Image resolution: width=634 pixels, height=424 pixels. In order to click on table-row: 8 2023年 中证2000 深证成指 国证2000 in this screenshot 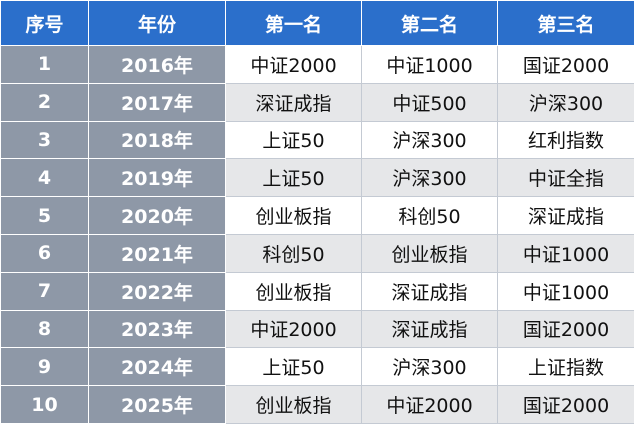, I will do `click(317, 329)`.